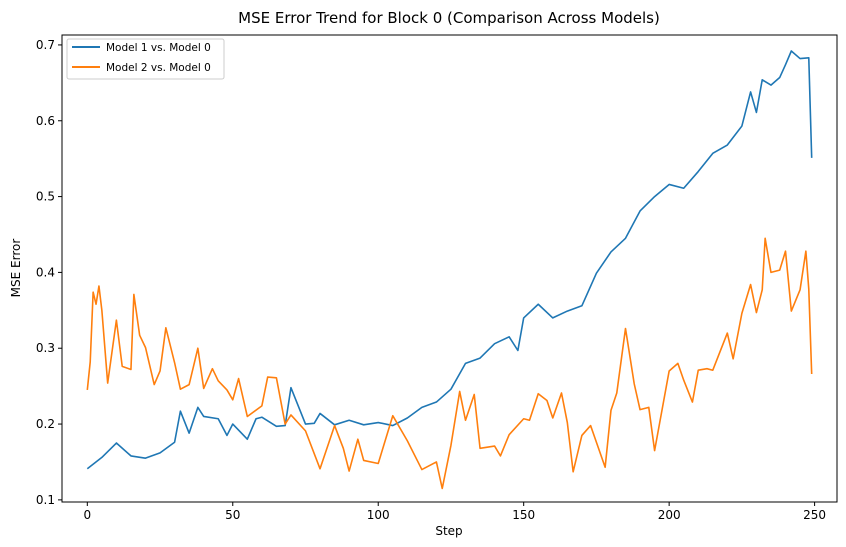 The image size is (846, 547). I want to click on y-tick-label: 0.1, so click(45, 500).